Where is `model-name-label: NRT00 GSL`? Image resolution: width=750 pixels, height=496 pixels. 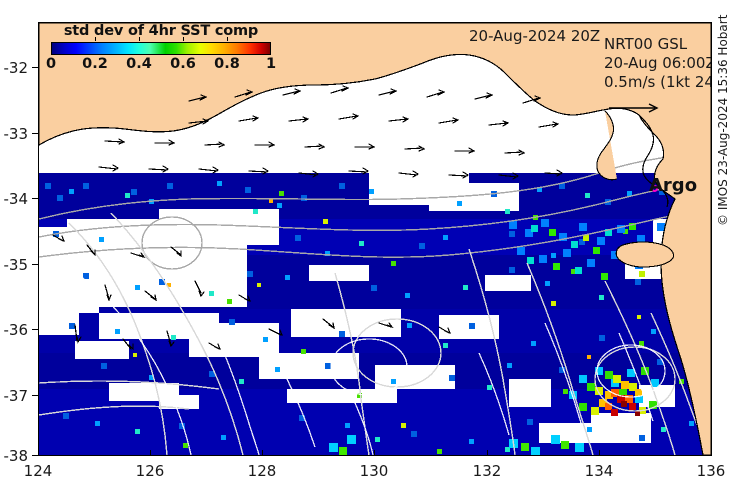 model-name-label: NRT00 GSL is located at coordinates (646, 44).